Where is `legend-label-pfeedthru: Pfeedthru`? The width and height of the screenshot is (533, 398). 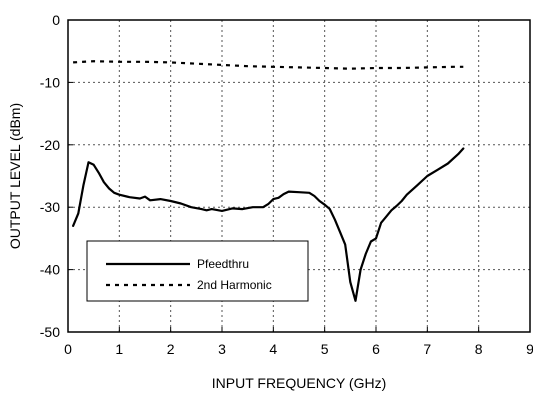
legend-label-pfeedthru: Pfeedthru is located at coordinates (223, 264).